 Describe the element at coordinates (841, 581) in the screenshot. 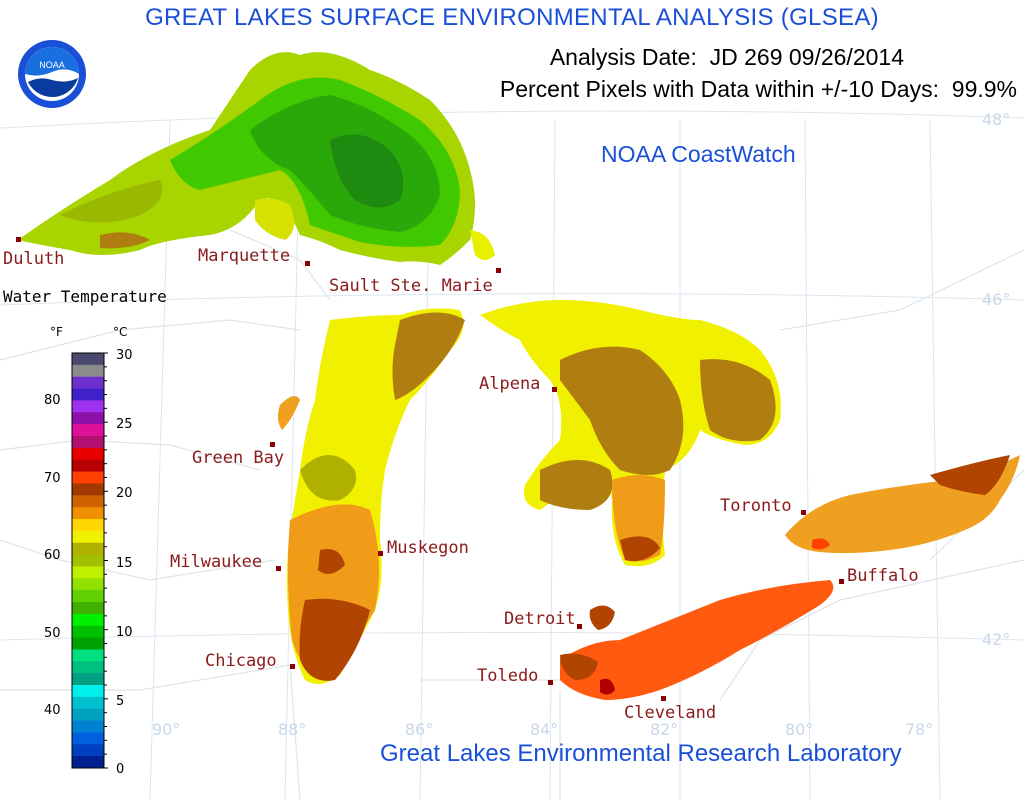

I see `city-marker-buffalo` at that location.